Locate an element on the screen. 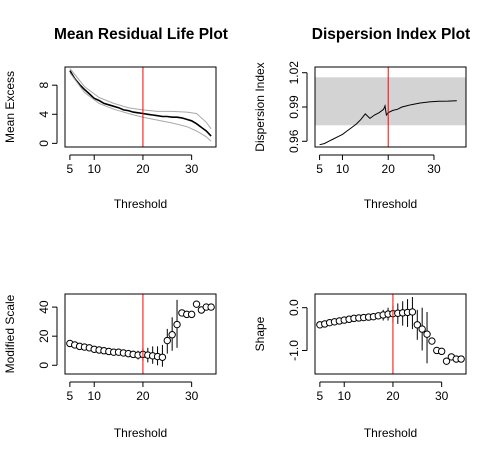 The width and height of the screenshot is (500, 457). series-line-upper is located at coordinates (140, 99).